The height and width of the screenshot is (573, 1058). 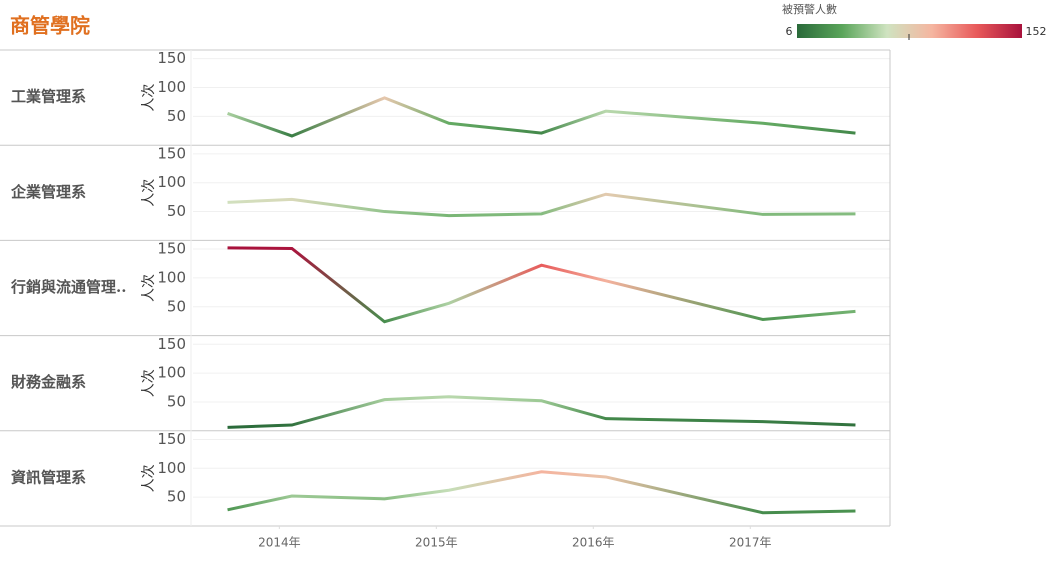 I want to click on row-label: 資訊管理系, so click(x=48, y=477).